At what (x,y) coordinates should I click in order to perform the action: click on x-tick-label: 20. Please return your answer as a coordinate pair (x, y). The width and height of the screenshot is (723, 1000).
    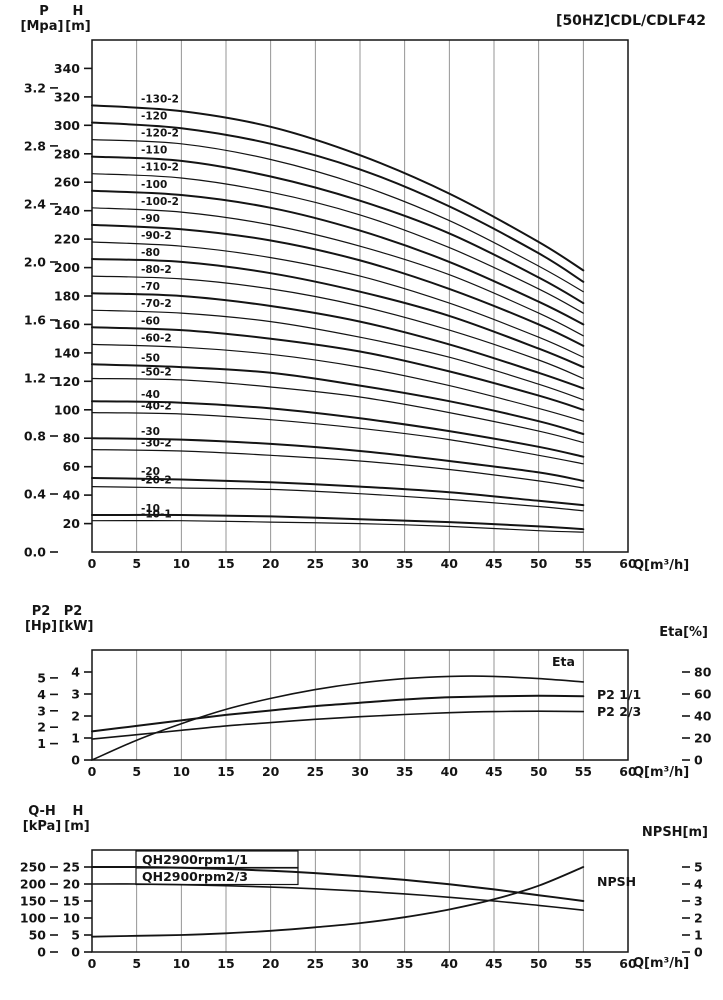
    Looking at the image, I should click on (271, 563).